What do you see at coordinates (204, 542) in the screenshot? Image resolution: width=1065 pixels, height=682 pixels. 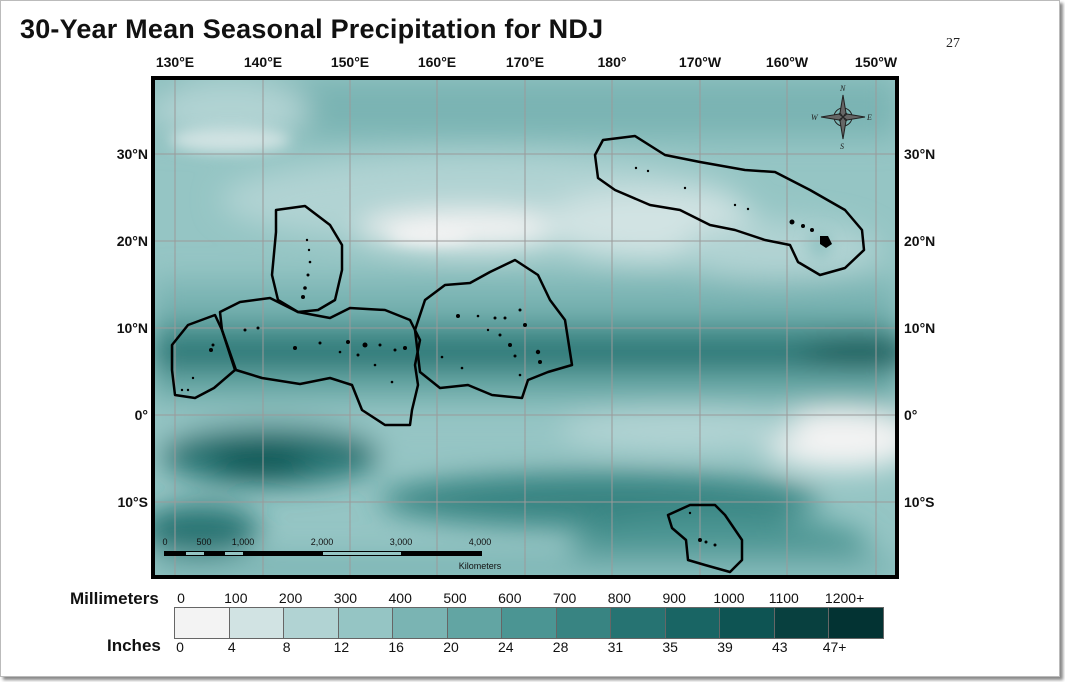 I see `scale-tick: 500` at bounding box center [204, 542].